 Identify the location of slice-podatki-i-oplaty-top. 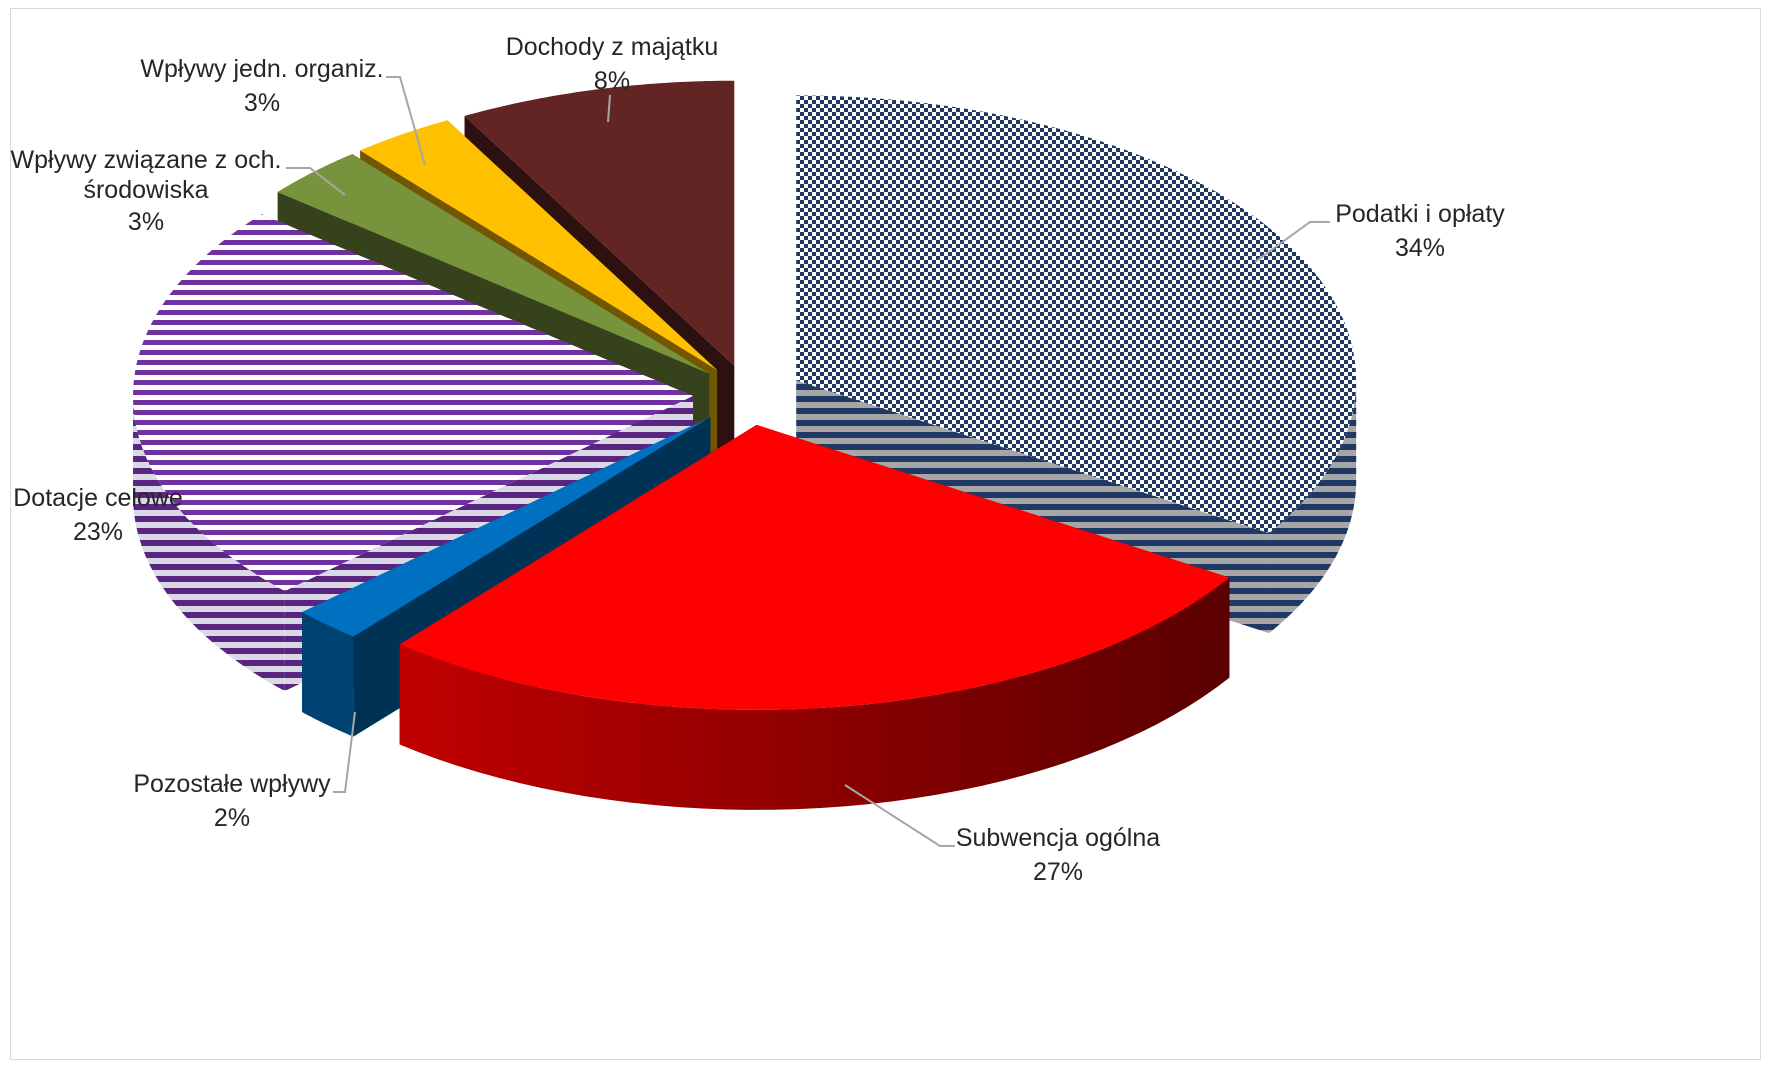
(1076, 314).